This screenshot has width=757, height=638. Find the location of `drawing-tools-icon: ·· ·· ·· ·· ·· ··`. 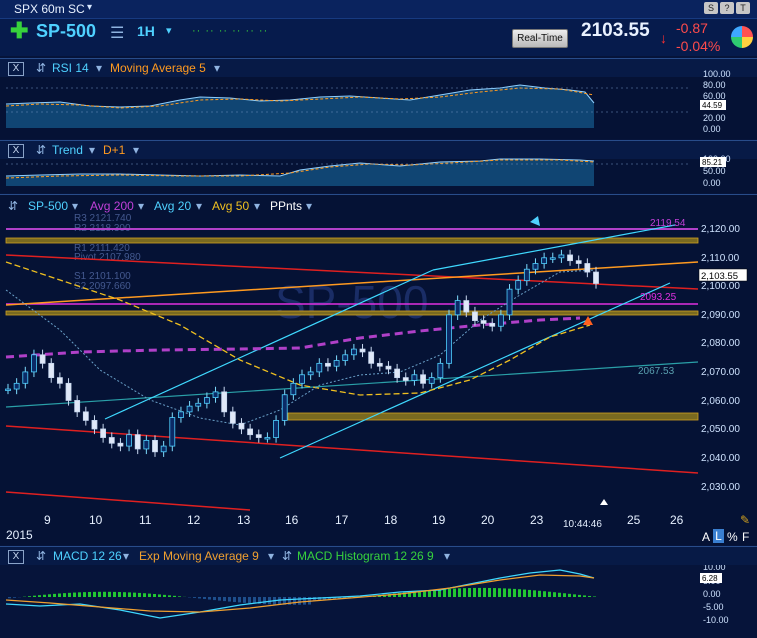

drawing-tools-icon: ·· ·· ·· ·· ·· ·· is located at coordinates (230, 31).